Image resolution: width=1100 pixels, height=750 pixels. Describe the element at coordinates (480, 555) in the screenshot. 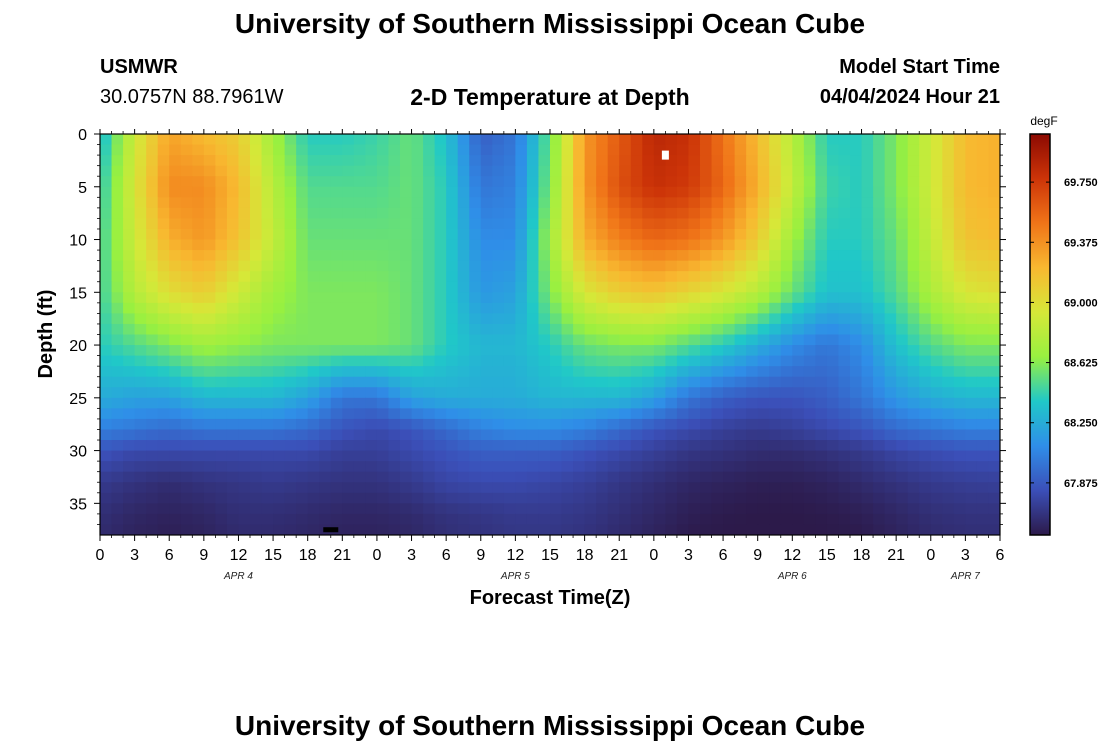

I see `x-tick-label: 9` at that location.